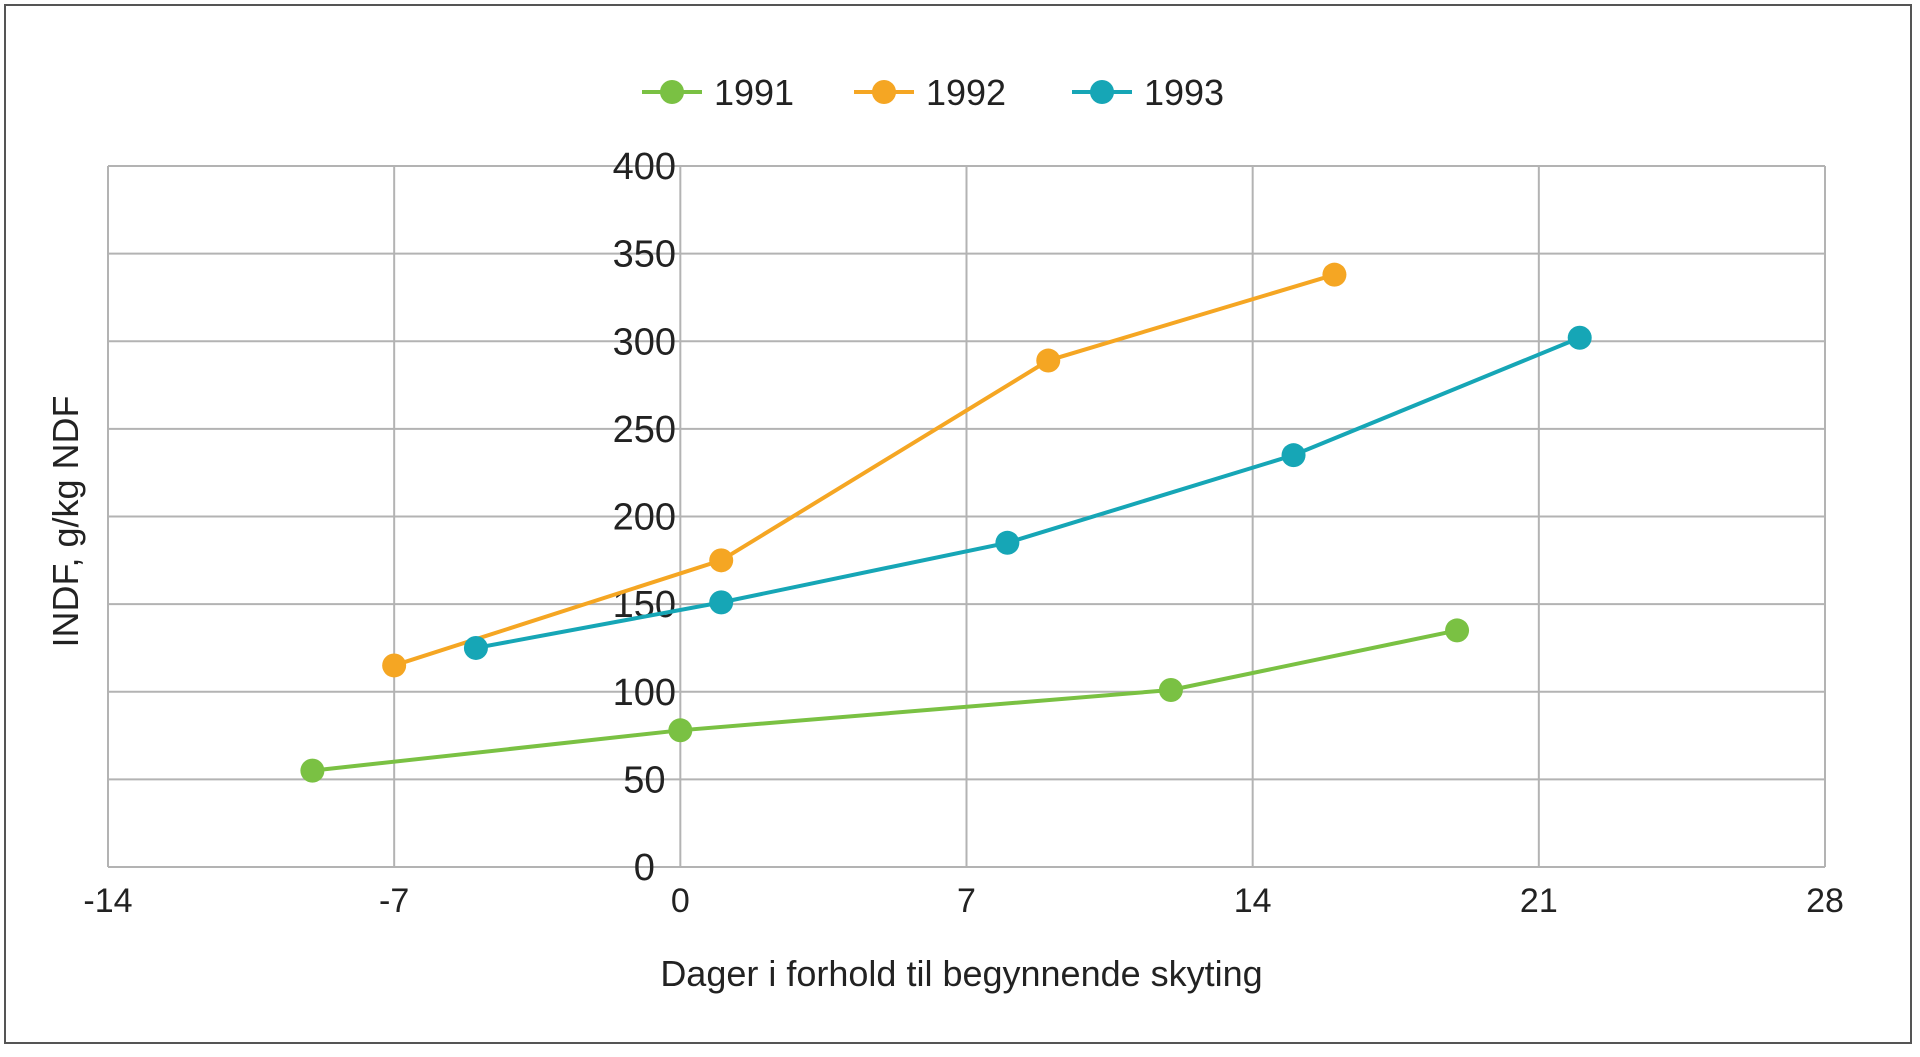 Image resolution: width=1920 pixels, height=1057 pixels. I want to click on y-tick-label: 50, so click(644, 780).